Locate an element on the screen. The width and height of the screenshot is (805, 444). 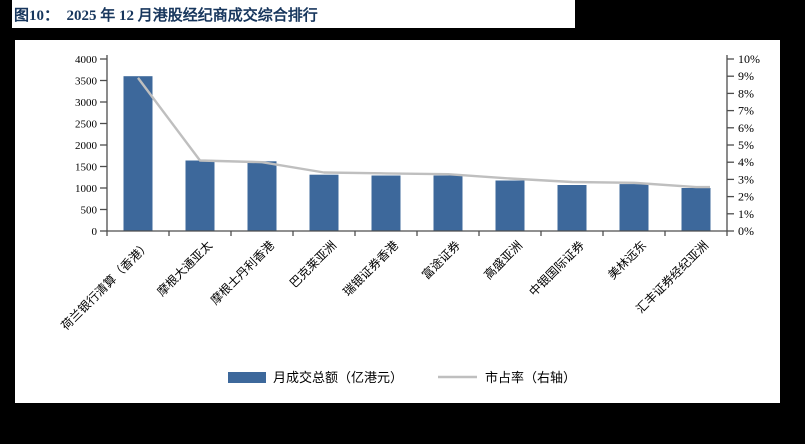
right-tick-label: 5% is located at coordinates (746, 145).